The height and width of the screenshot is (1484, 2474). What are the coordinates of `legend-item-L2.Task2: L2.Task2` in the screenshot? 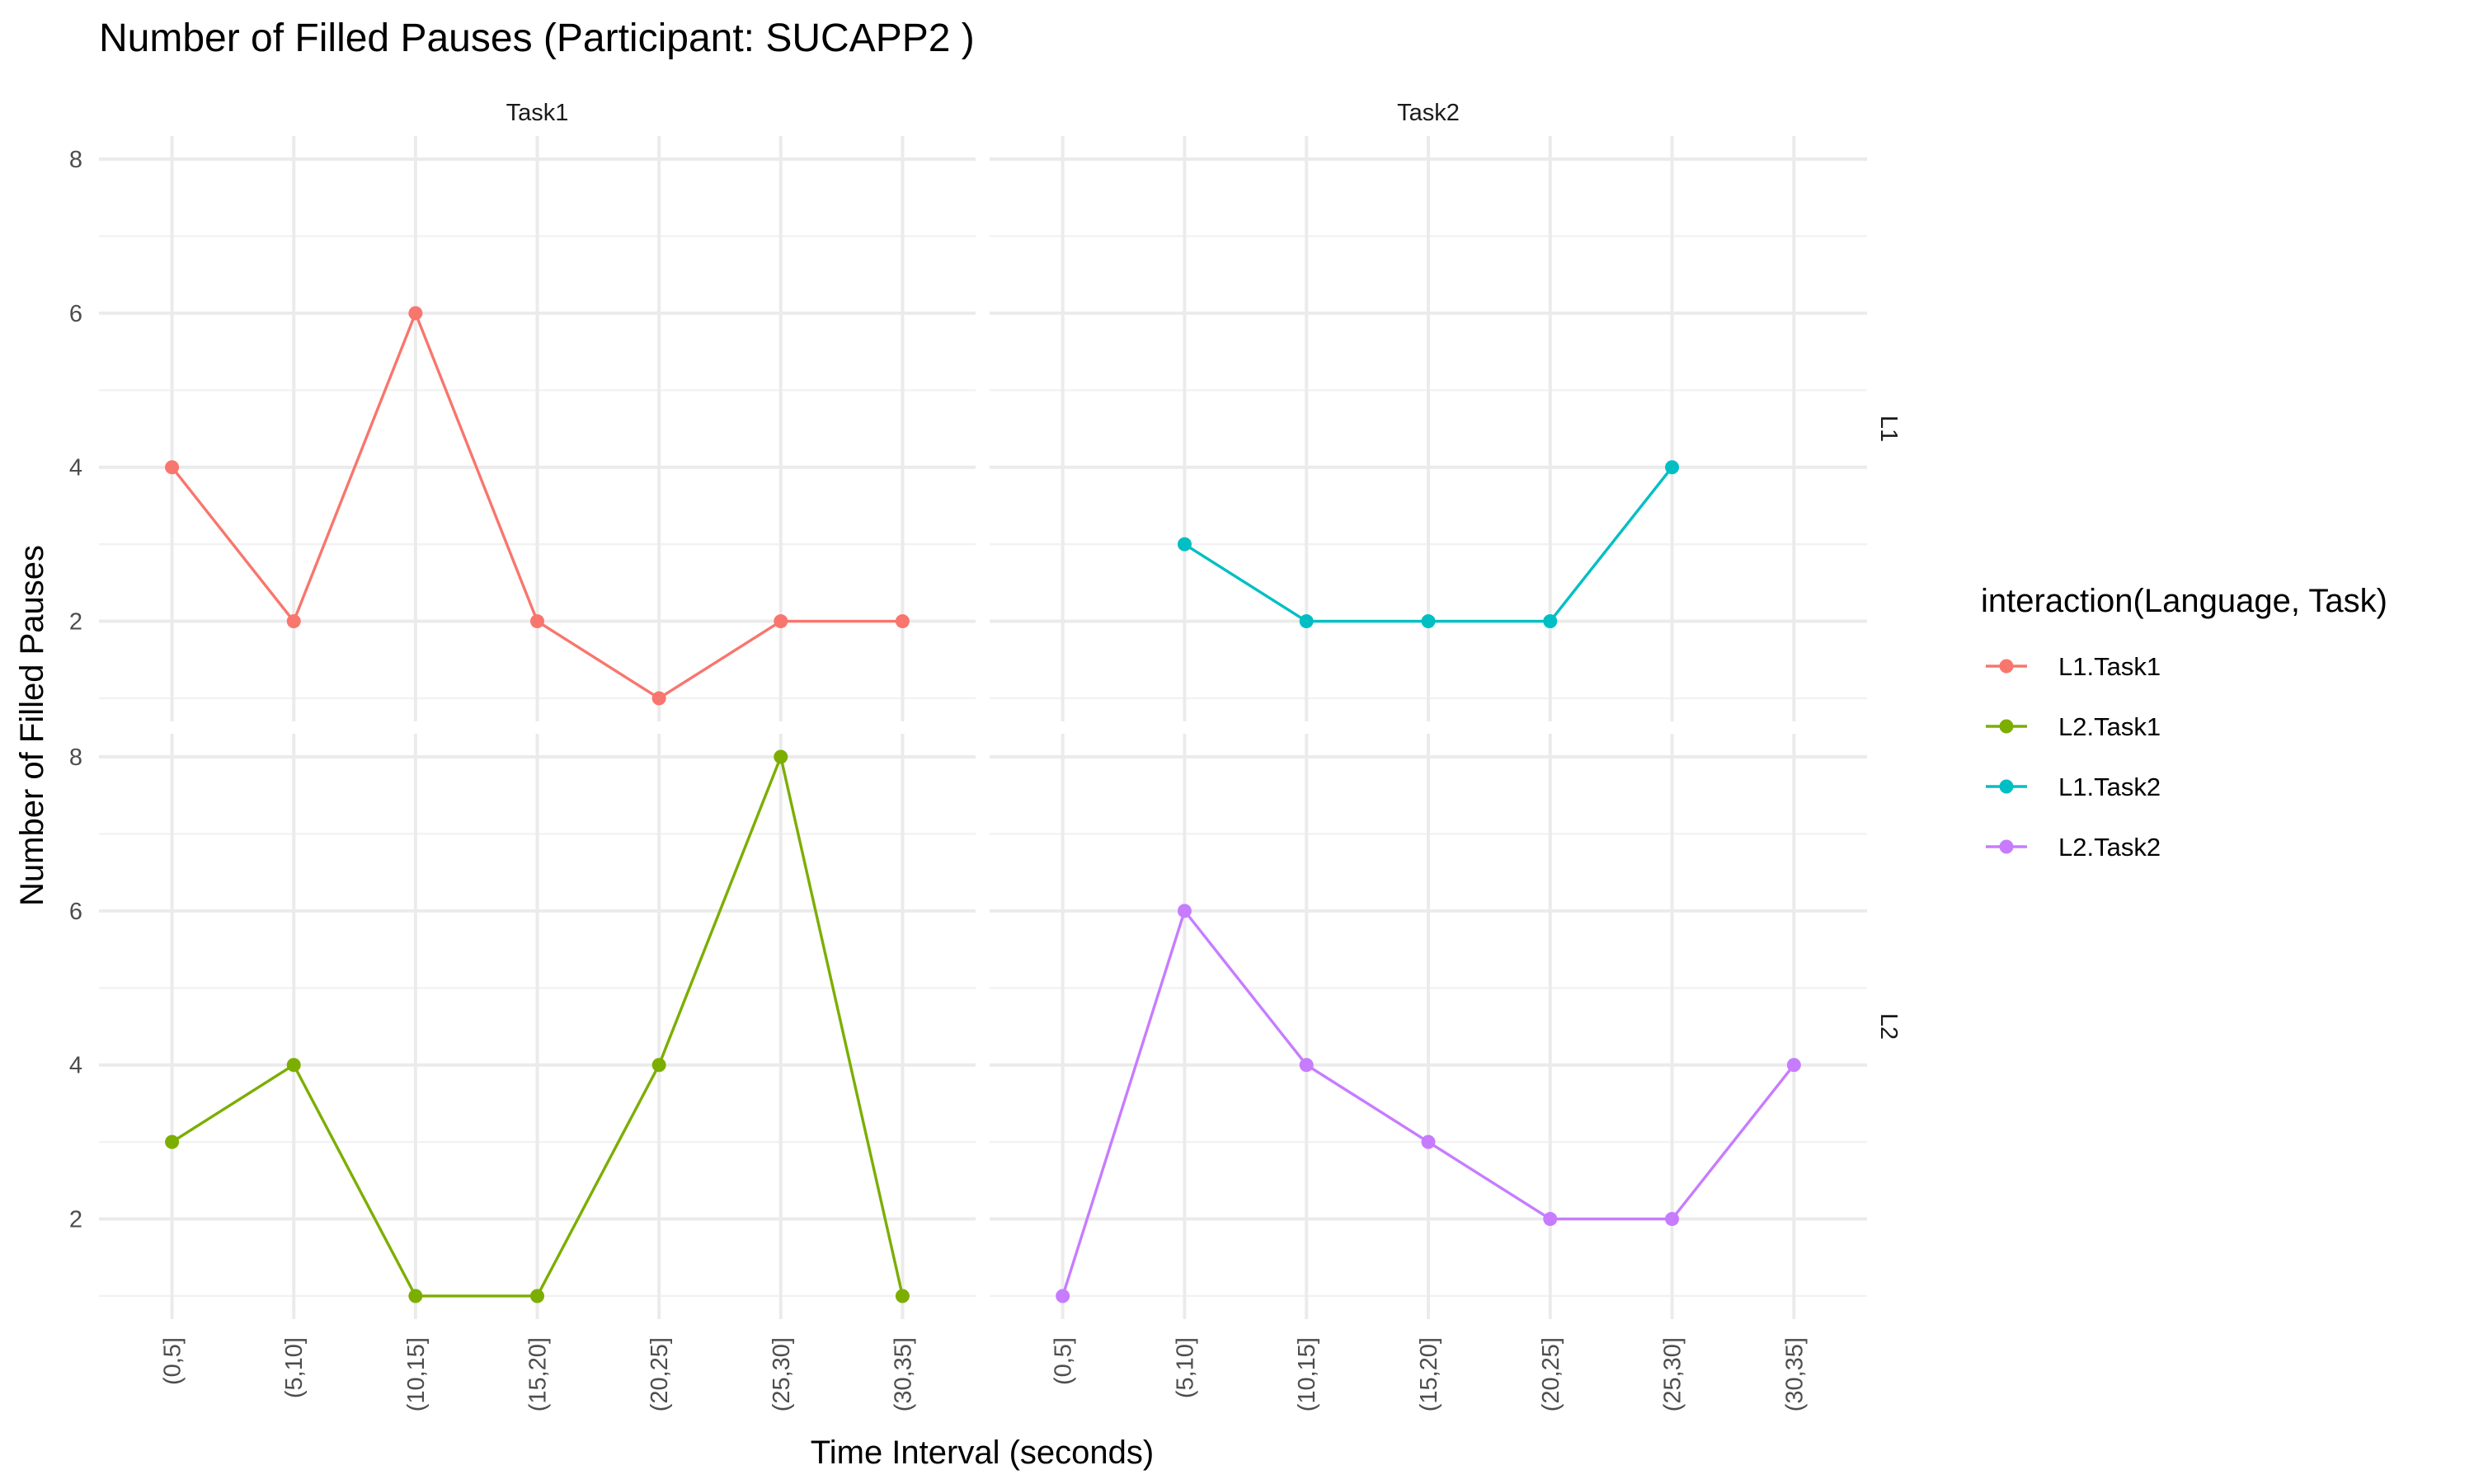 It's located at (2073, 847).